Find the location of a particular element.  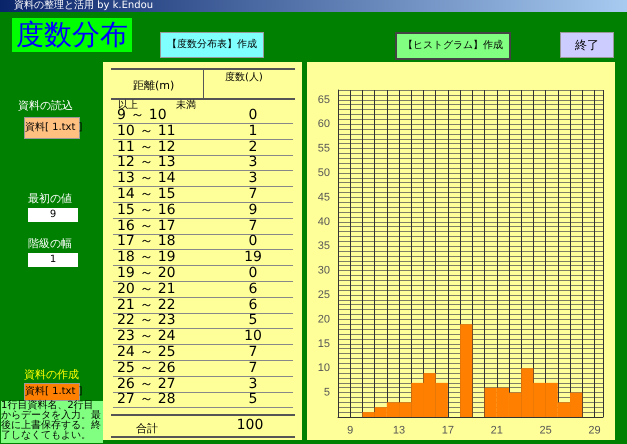

text: 合計 is located at coordinates (147, 428).